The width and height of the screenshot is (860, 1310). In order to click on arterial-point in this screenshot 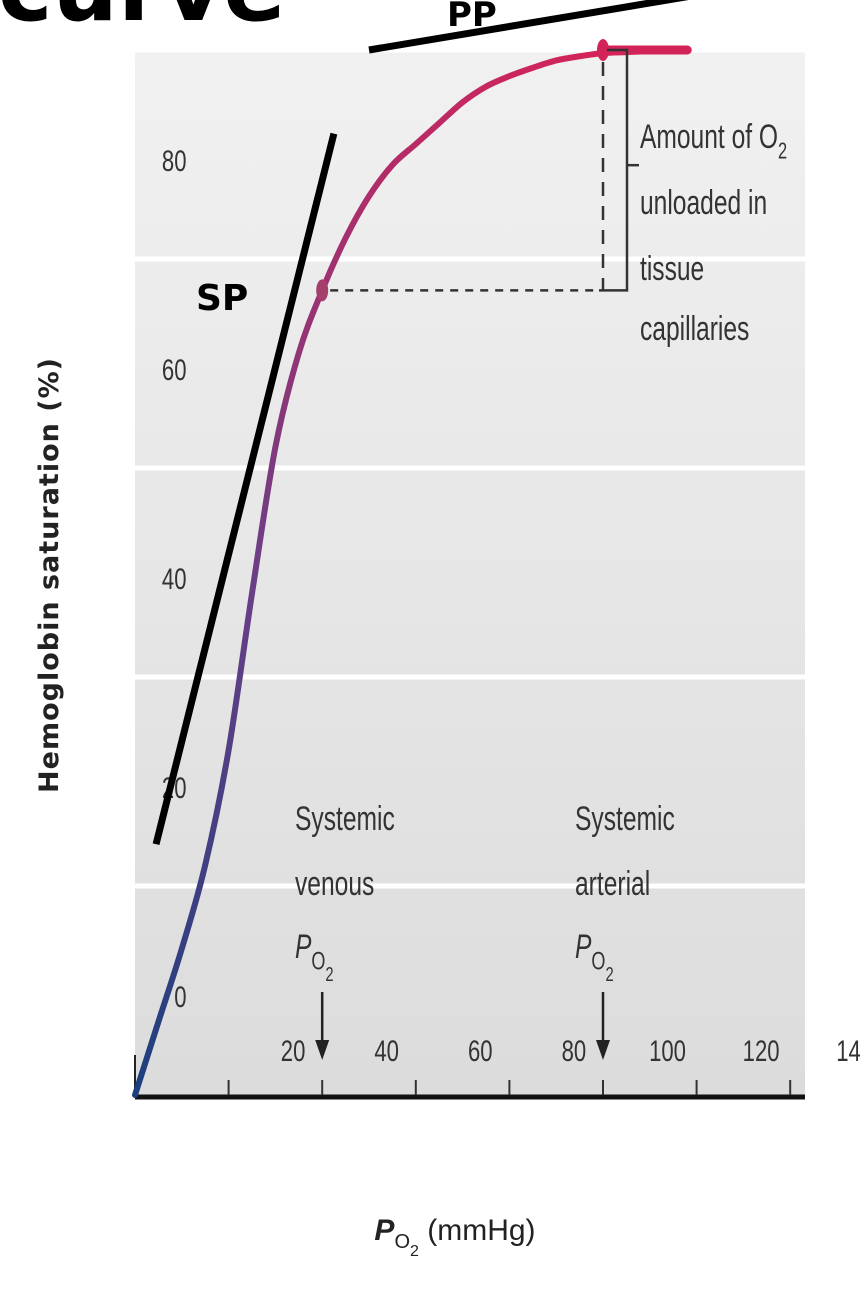, I will do `click(603, 50)`.